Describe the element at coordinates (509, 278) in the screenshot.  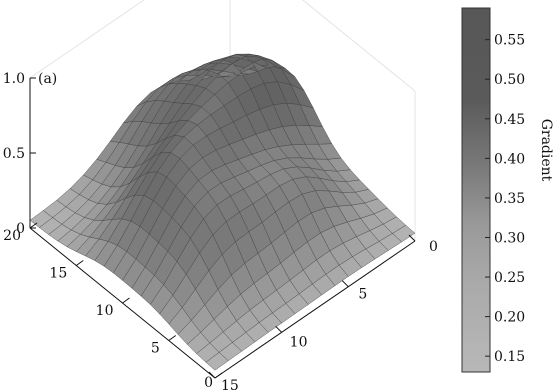
I see `colorbar-tick-label: 0.25` at that location.